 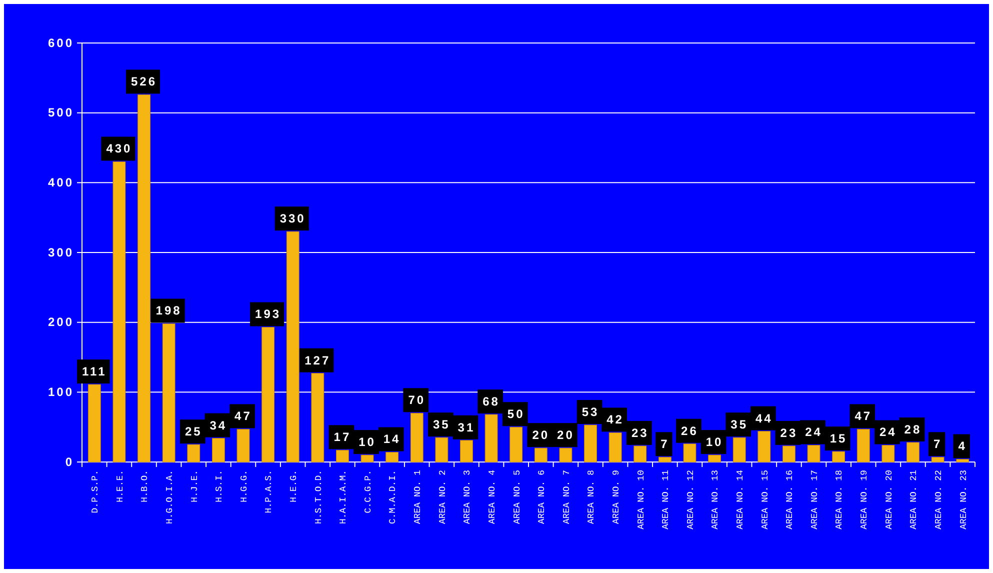 What do you see at coordinates (492, 497) in the screenshot?
I see `x-tick-label: AREA NO. 4` at bounding box center [492, 497].